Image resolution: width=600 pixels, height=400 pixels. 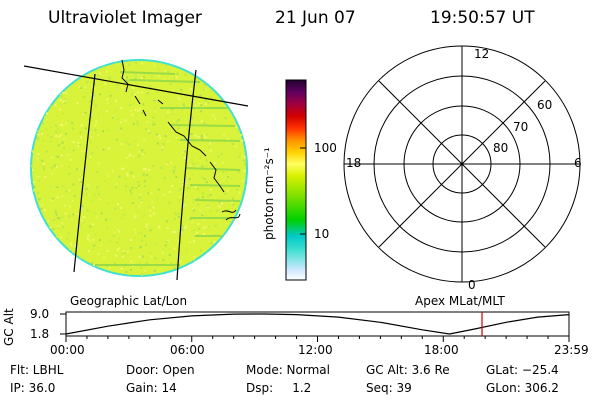 What do you see at coordinates (317, 324) in the screenshot?
I see `altitude-series-line` at bounding box center [317, 324].